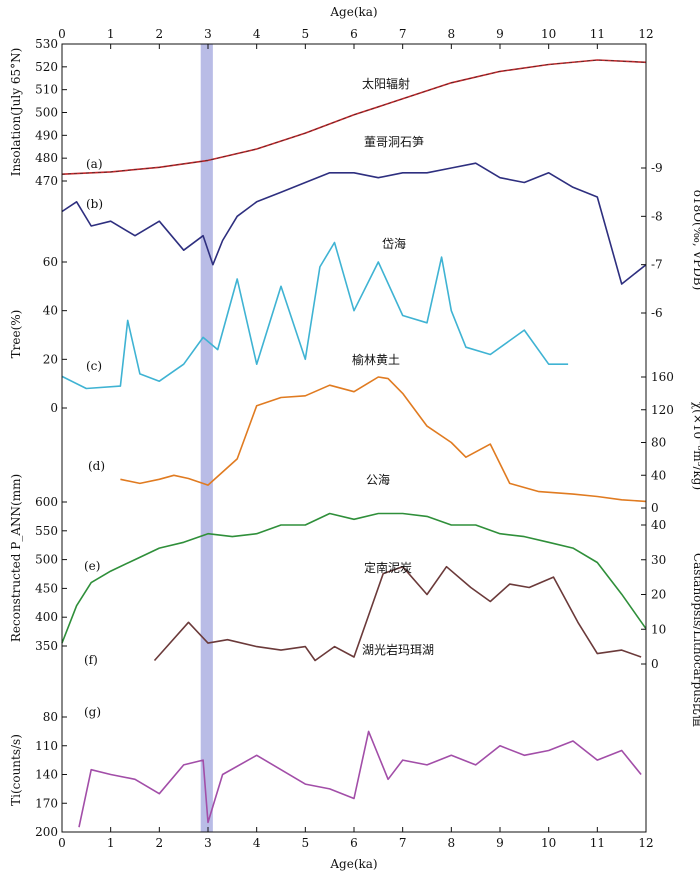 The width and height of the screenshot is (700, 876). I want to click on x-tick-bottom-label-7: 7, so click(403, 843).